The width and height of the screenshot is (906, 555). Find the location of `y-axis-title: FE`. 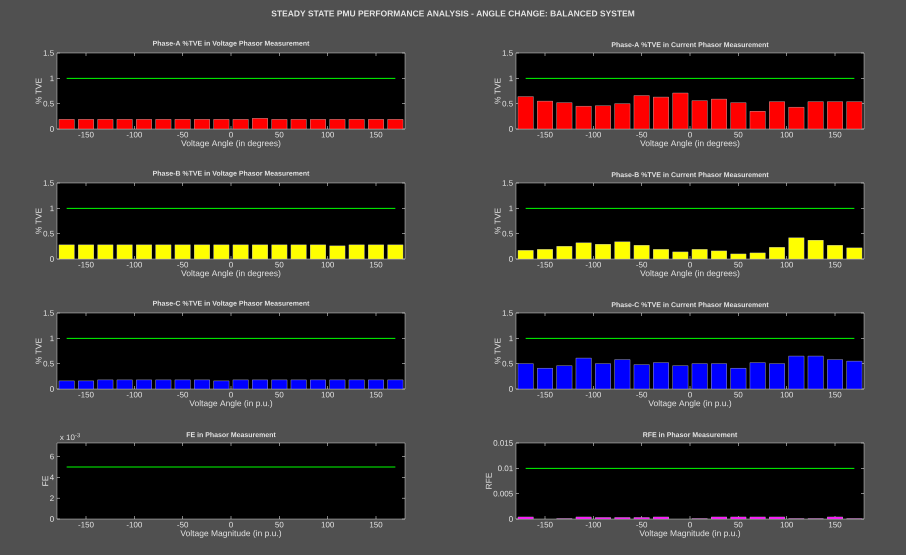

y-axis-title: FE is located at coordinates (45, 481).